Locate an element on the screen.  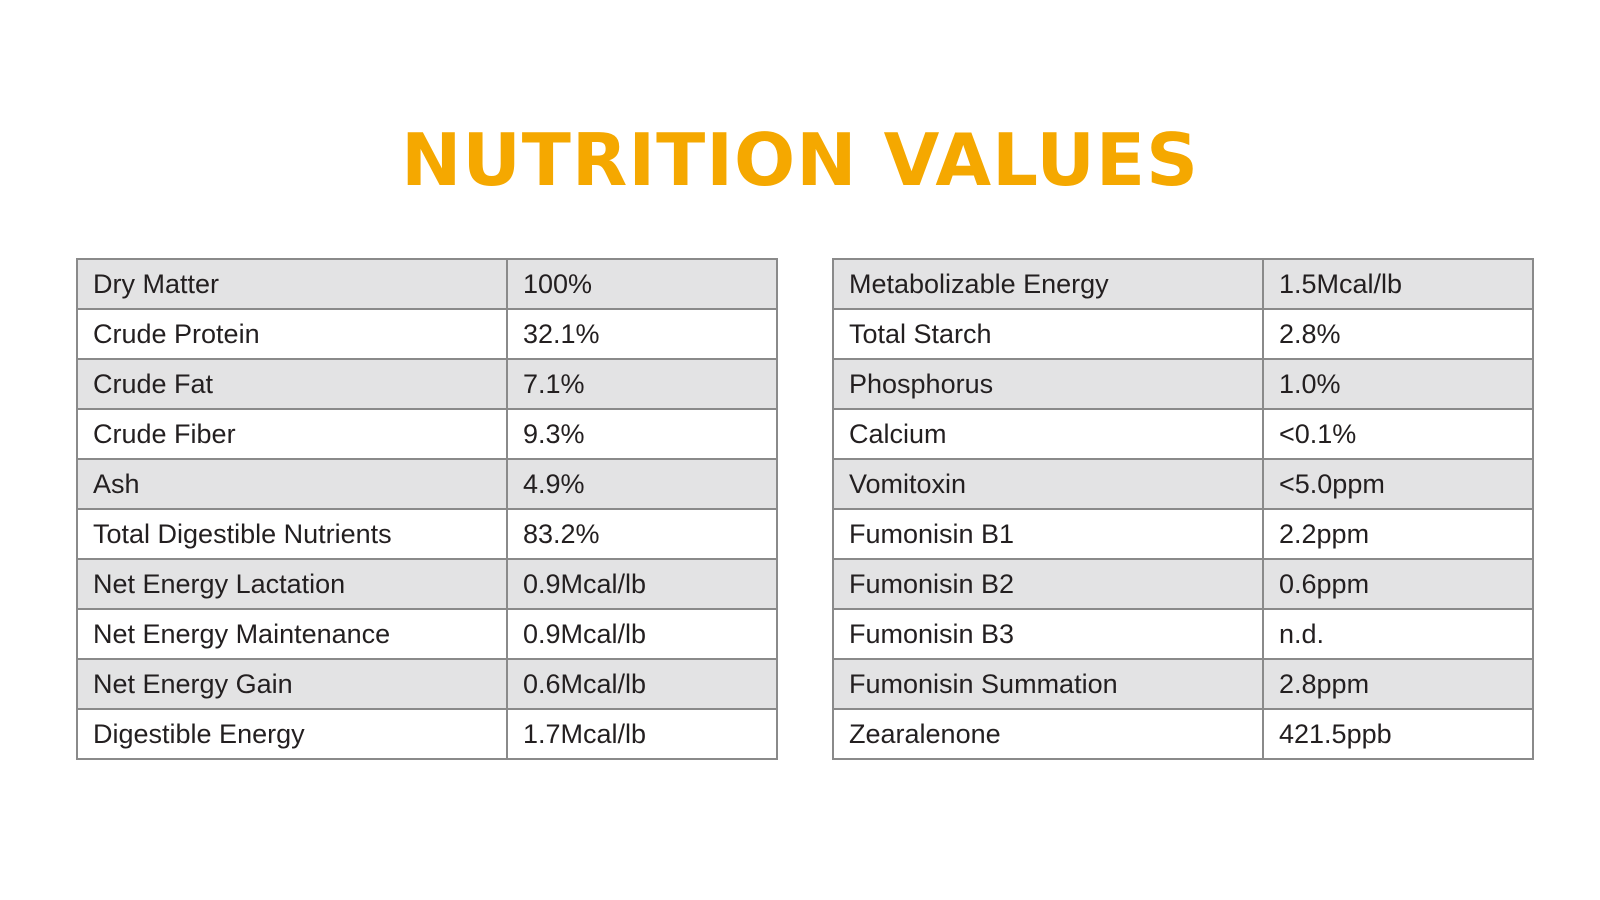
nutrient-value: 2.8% is located at coordinates (1398, 334).